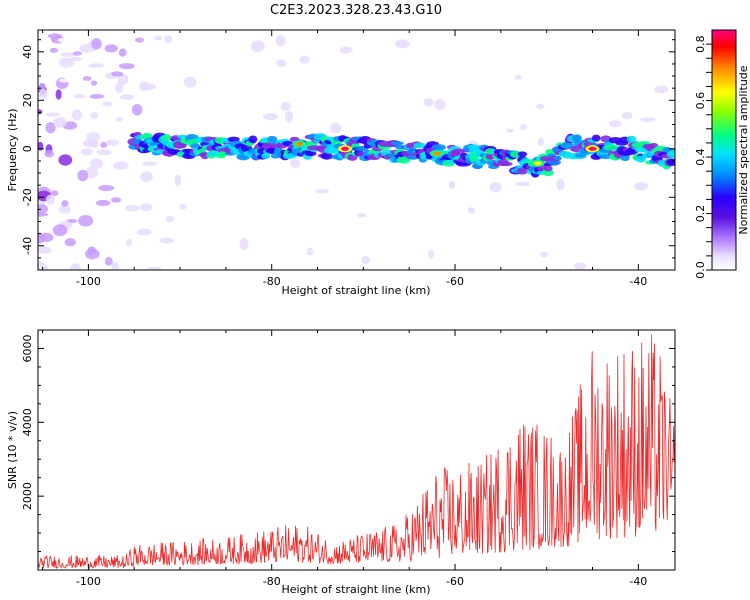  Describe the element at coordinates (272, 281) in the screenshot. I see `x-tick-label: -80` at that location.